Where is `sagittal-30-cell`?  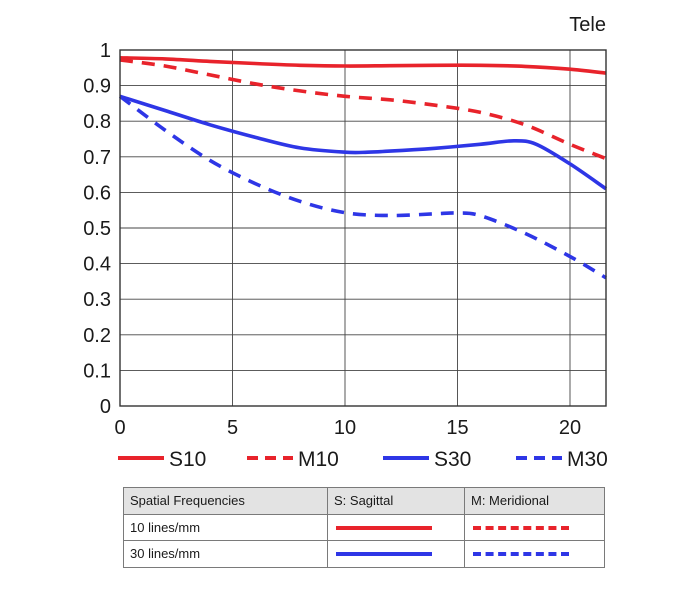 sagittal-30-cell is located at coordinates (395, 554).